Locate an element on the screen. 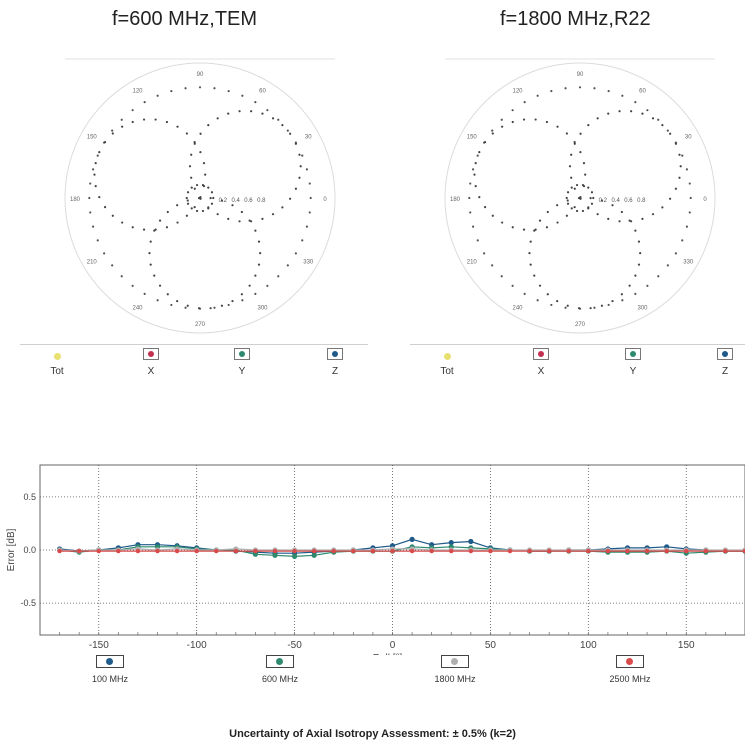 Image resolution: width=745 pixels, height=756 pixels. polar-angle-label: 210 is located at coordinates (92, 263).